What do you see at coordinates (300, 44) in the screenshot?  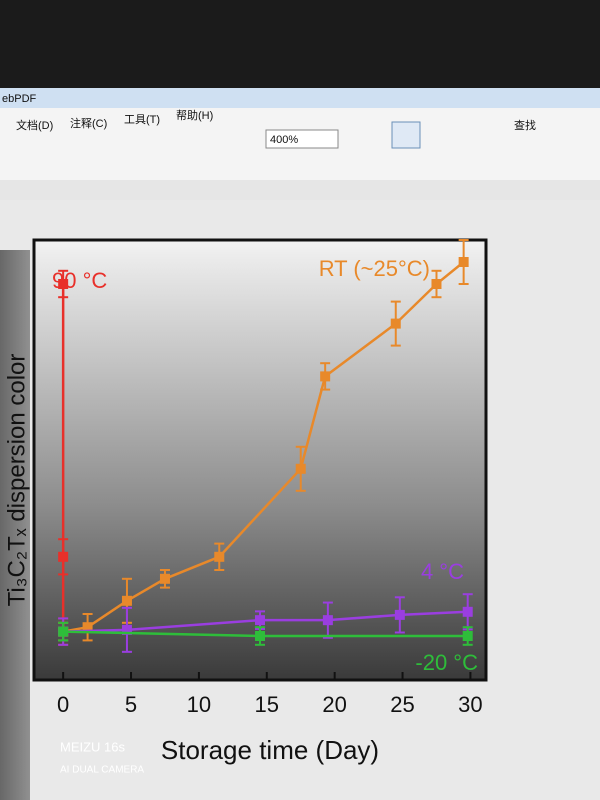 I see `bezel` at bounding box center [300, 44].